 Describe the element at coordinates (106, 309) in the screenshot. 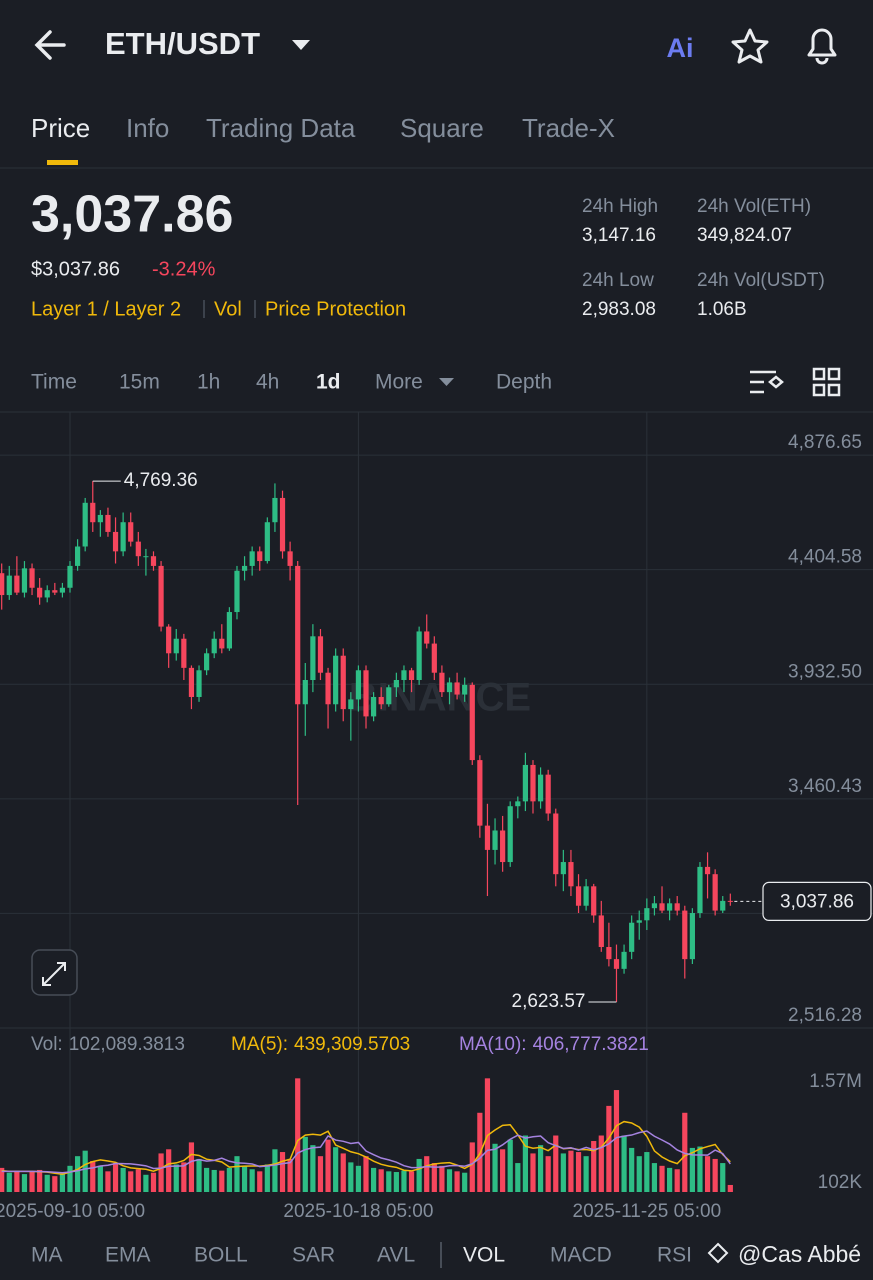

I see `tag: Layer 1 / Layer 2` at that location.